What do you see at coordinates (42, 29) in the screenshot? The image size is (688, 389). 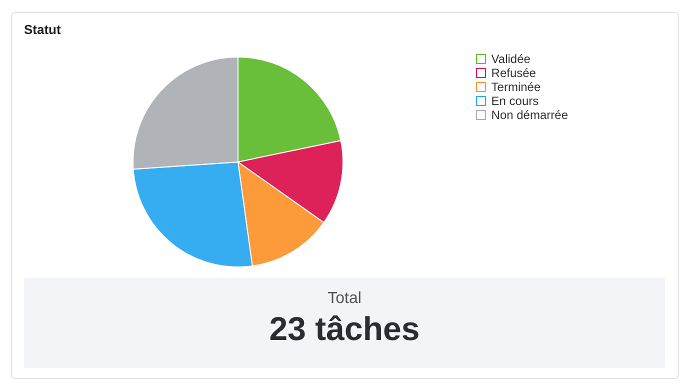 I see `chart-title: Statut` at bounding box center [42, 29].